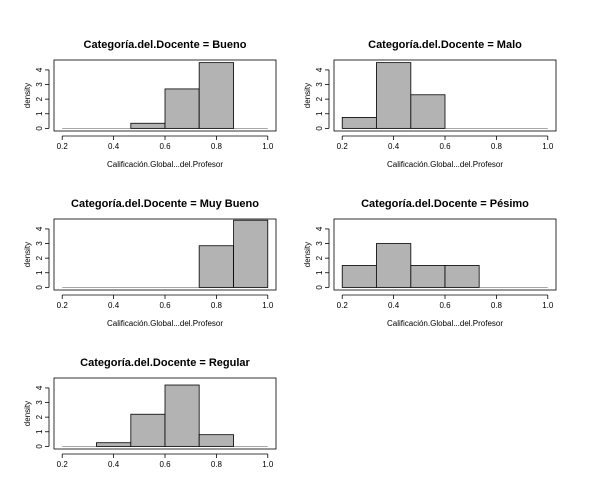 The height and width of the screenshot is (478, 595). Describe the element at coordinates (165, 204) in the screenshot. I see `panel-title: Categoría.del.Docente = Muy Bueno` at that location.